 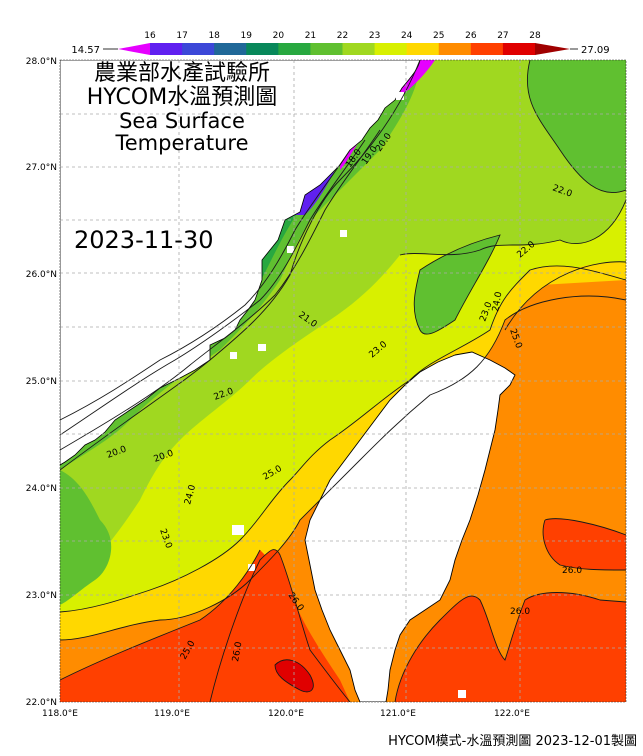 I want to click on colorbar-tick-label: 22, so click(x=342, y=36).